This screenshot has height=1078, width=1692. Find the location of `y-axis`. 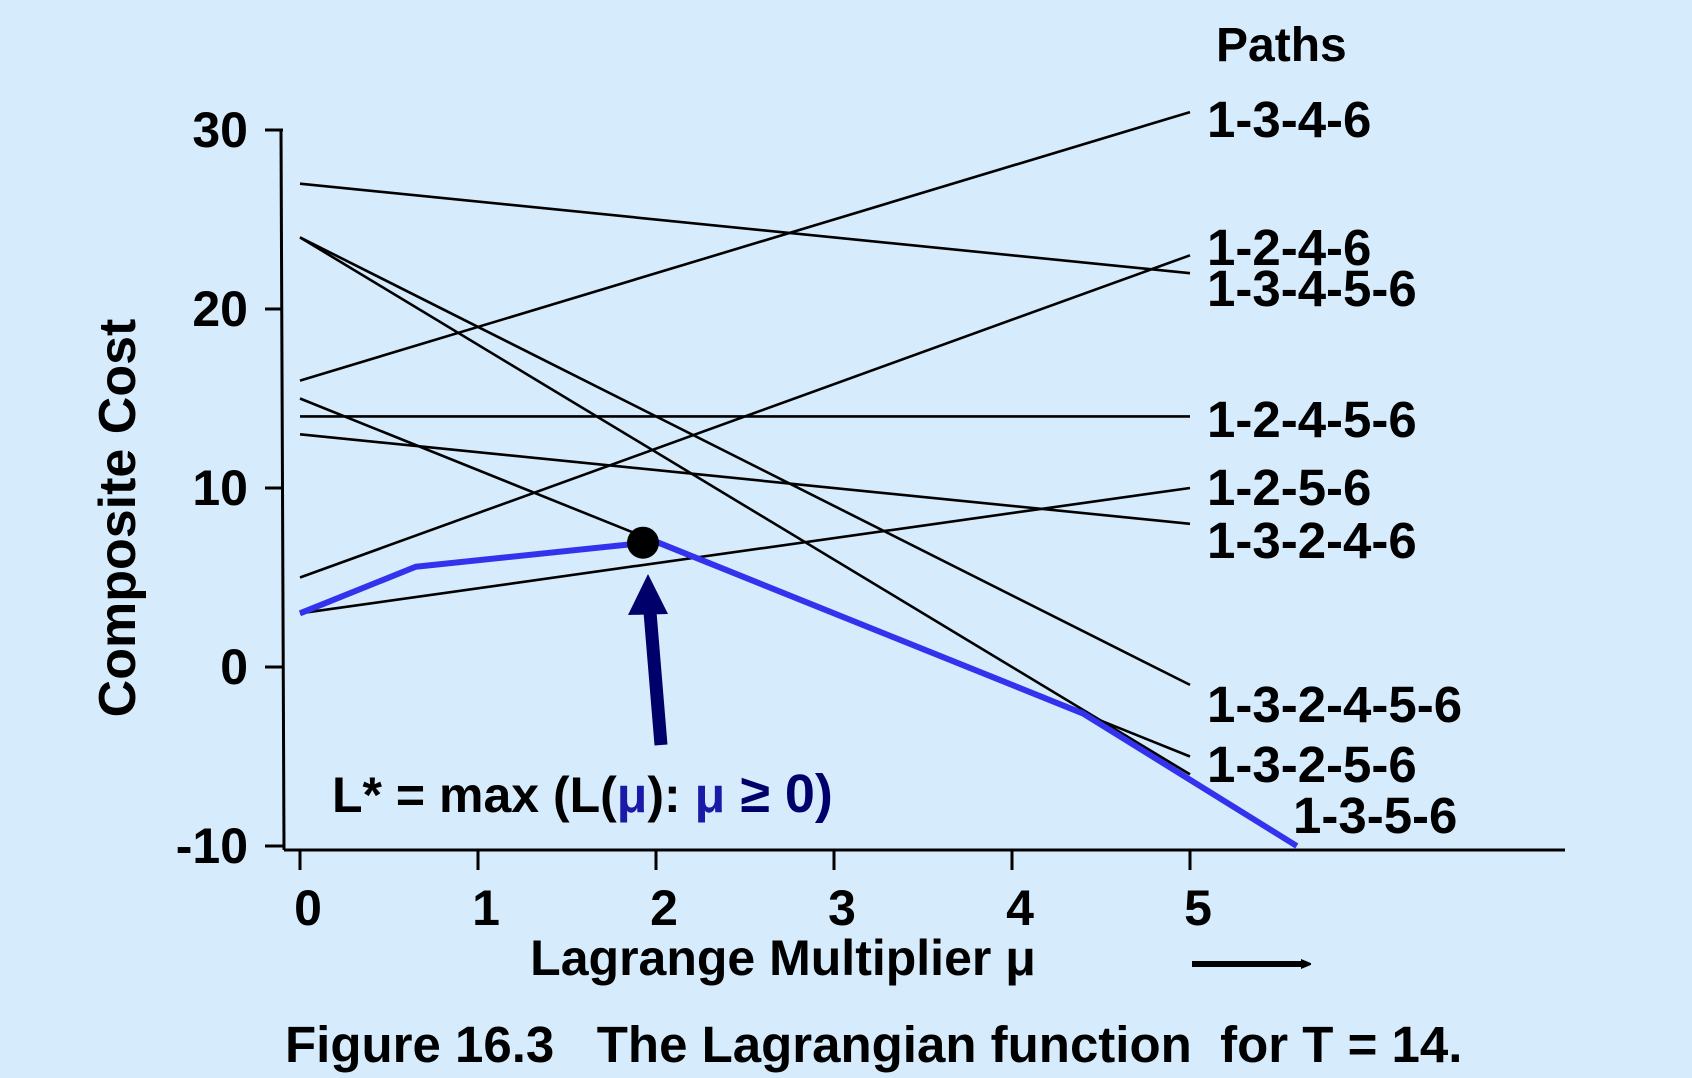

y-axis is located at coordinates (282, 490).